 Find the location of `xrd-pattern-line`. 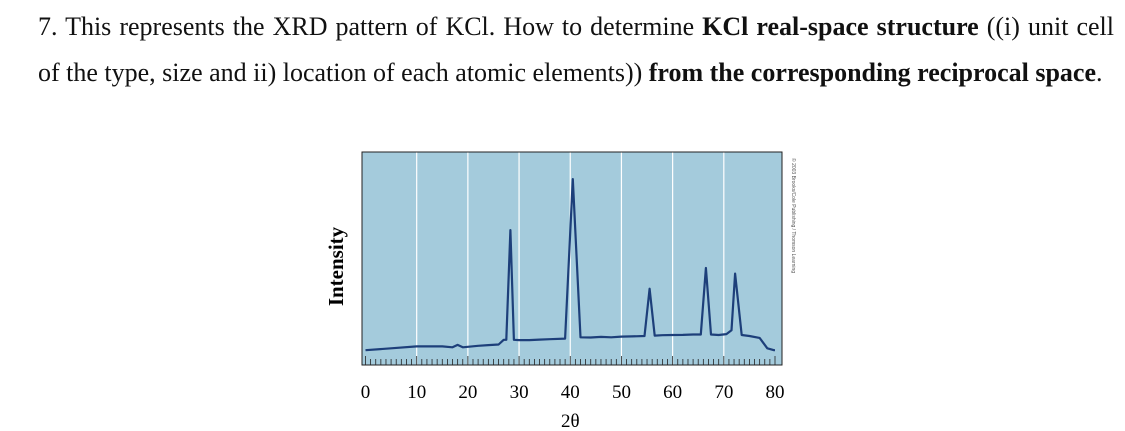

xrd-pattern-line is located at coordinates (570, 265).